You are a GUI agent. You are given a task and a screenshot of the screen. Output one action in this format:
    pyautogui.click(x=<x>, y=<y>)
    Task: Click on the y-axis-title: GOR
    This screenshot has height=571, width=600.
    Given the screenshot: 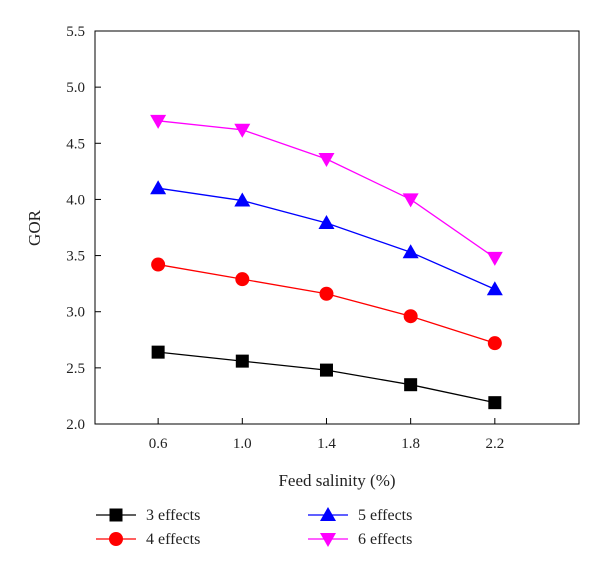 What is the action you would take?
    pyautogui.click(x=34, y=227)
    